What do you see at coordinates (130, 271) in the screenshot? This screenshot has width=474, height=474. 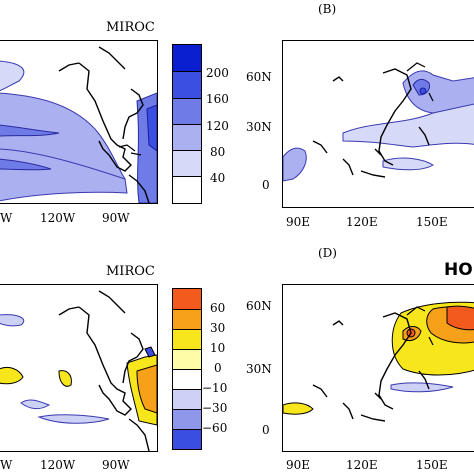 I see `model-label-c: MIROC` at bounding box center [130, 271].